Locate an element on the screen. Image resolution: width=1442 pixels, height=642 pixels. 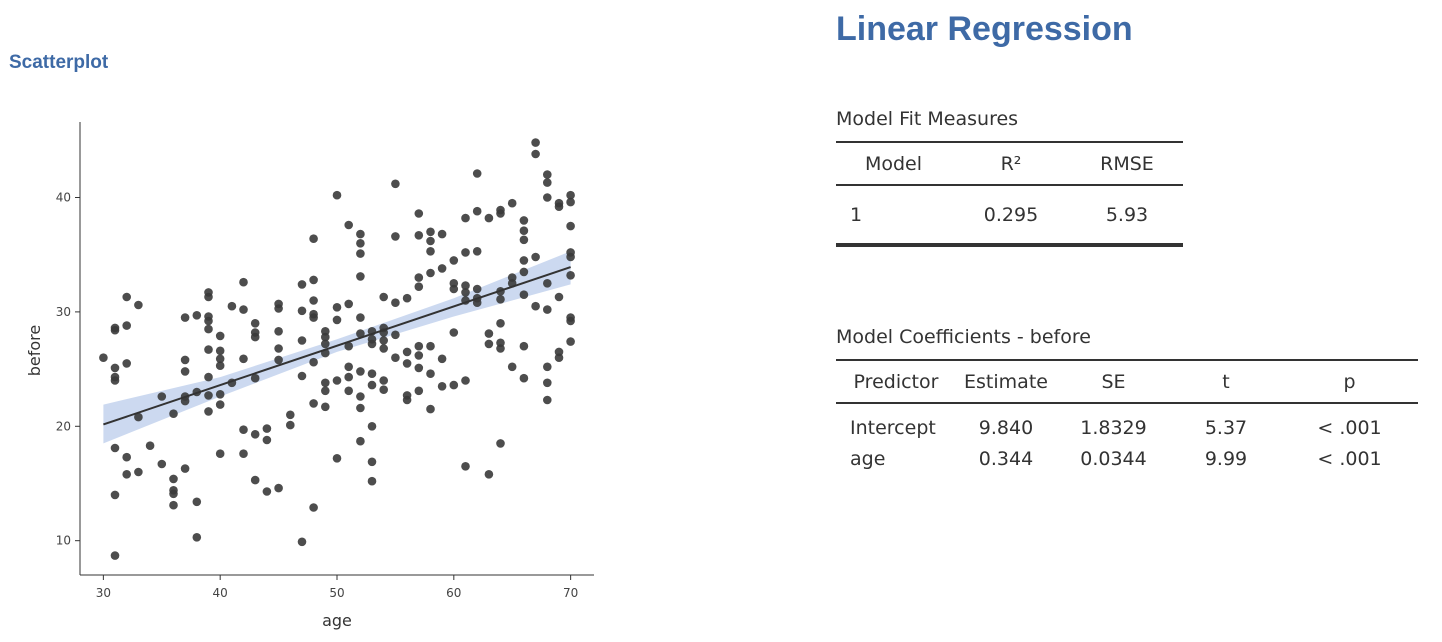
x-tick-label: 70 is located at coordinates (570, 593).